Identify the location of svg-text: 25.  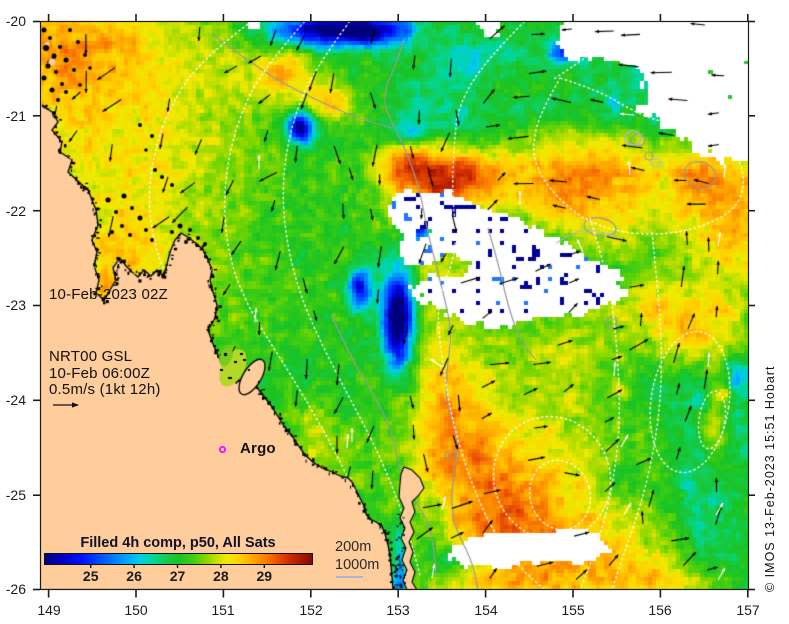
(91, 576).